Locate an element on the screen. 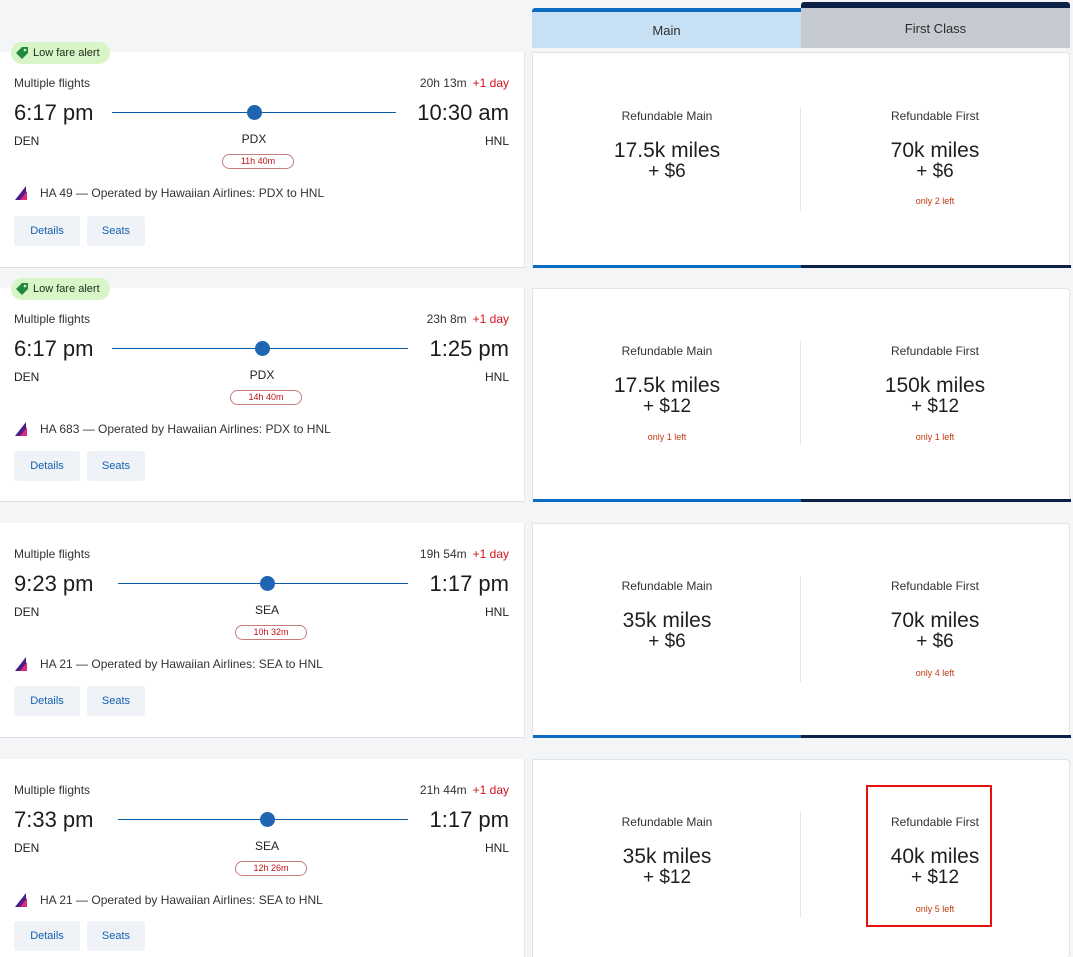 The image size is (1073, 957). layover-duration: 10h 32m is located at coordinates (271, 632).